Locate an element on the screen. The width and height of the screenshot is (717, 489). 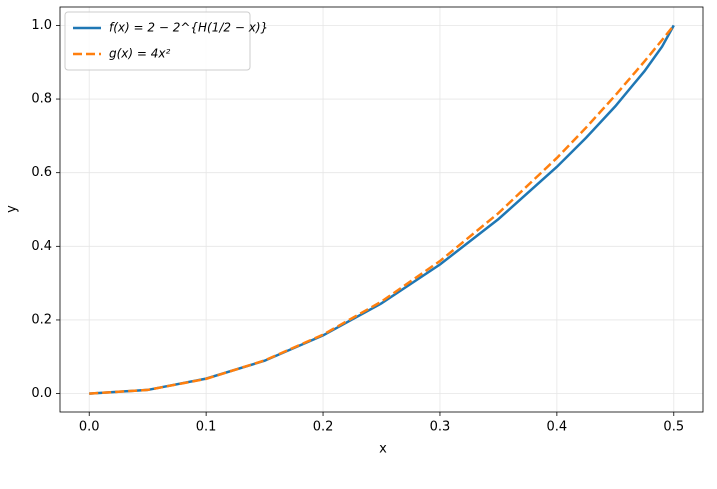
y-tick-label: 0.8 is located at coordinates (41, 99).